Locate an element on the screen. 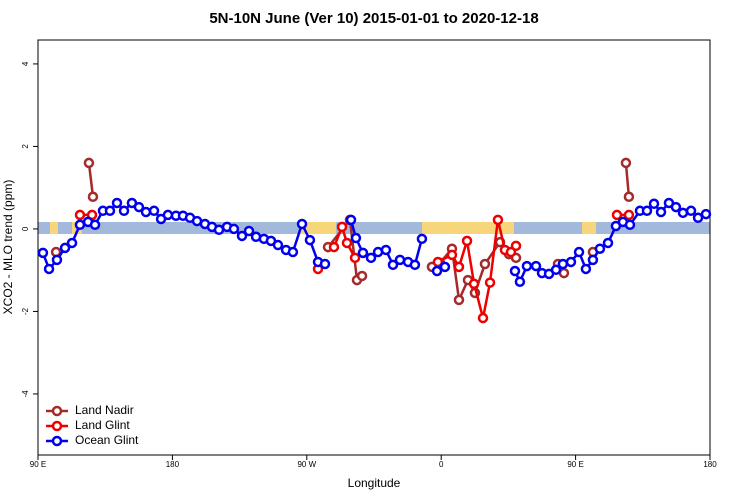  x-tick-label: 0 is located at coordinates (441, 464).